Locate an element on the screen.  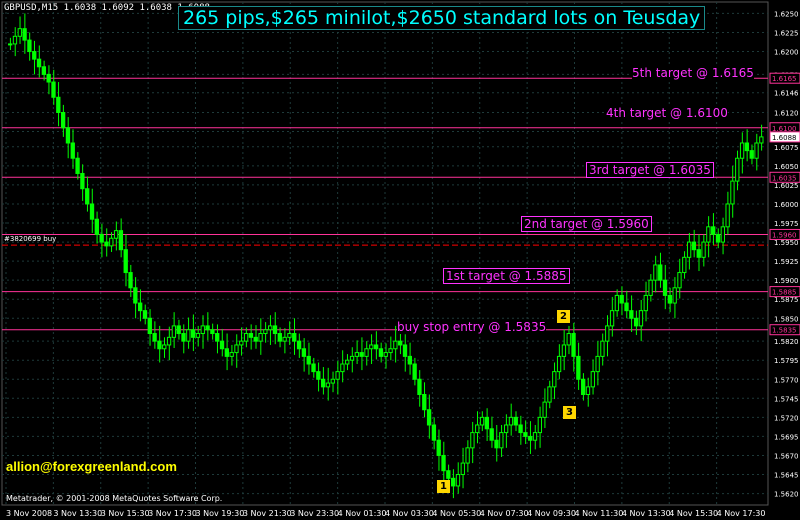
y-tick-label: 1.5875 is located at coordinates (786, 300).